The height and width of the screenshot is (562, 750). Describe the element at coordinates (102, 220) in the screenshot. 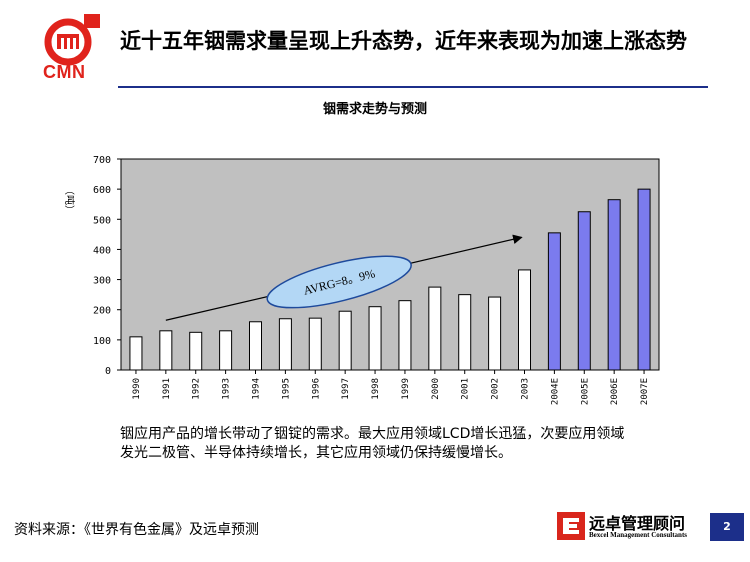

I see `y-tick-label: 500` at that location.